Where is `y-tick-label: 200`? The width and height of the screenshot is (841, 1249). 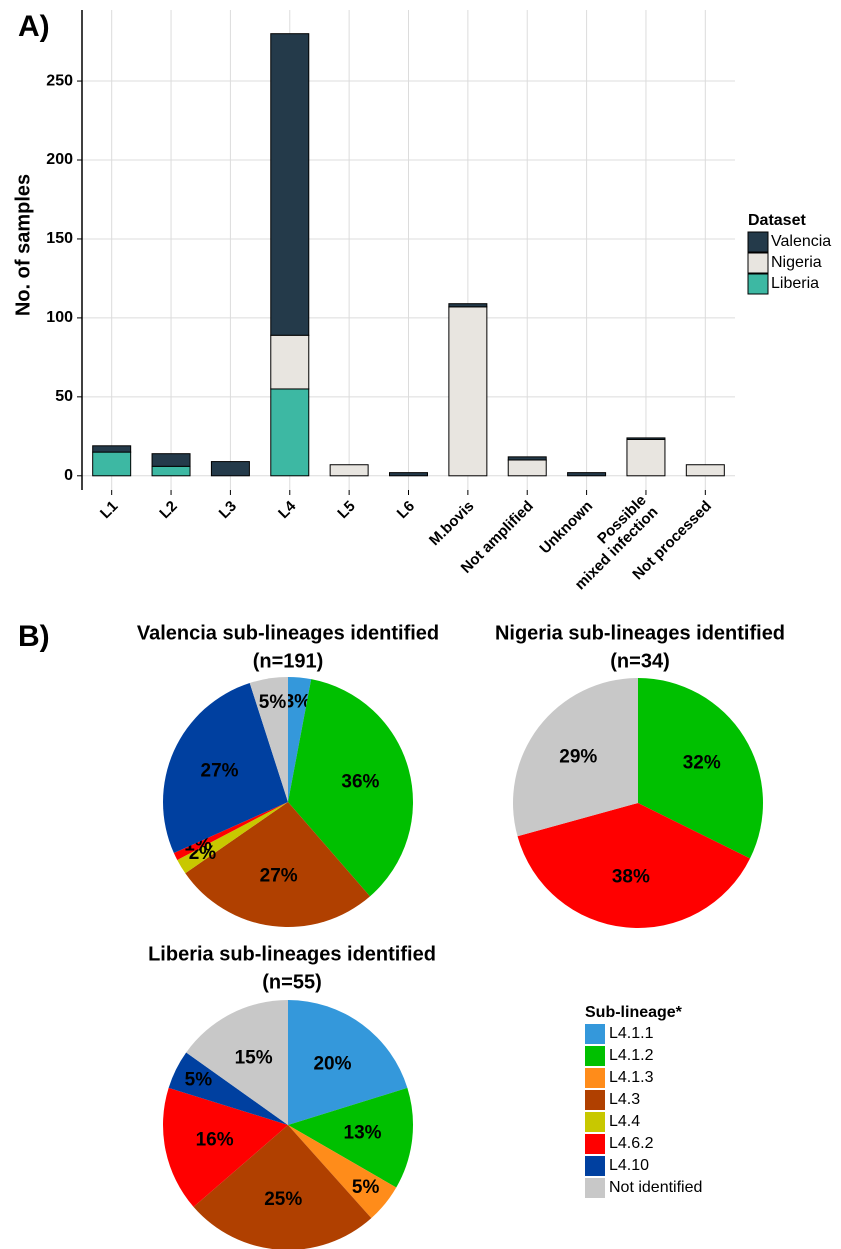 y-tick-label: 200 is located at coordinates (59, 159).